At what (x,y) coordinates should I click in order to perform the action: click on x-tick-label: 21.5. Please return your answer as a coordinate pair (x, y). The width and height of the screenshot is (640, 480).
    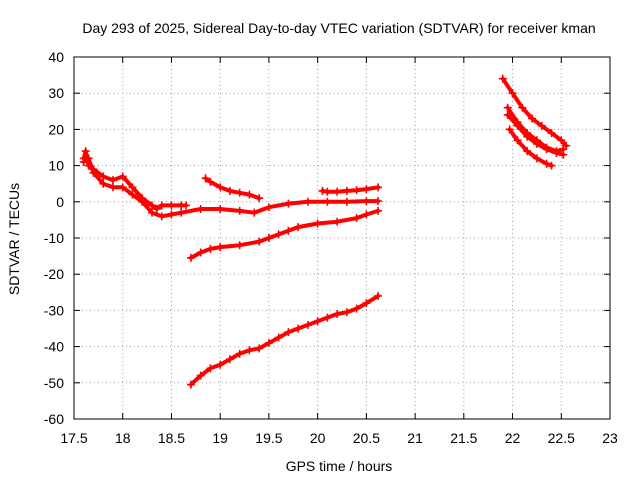
    Looking at the image, I should click on (463, 438).